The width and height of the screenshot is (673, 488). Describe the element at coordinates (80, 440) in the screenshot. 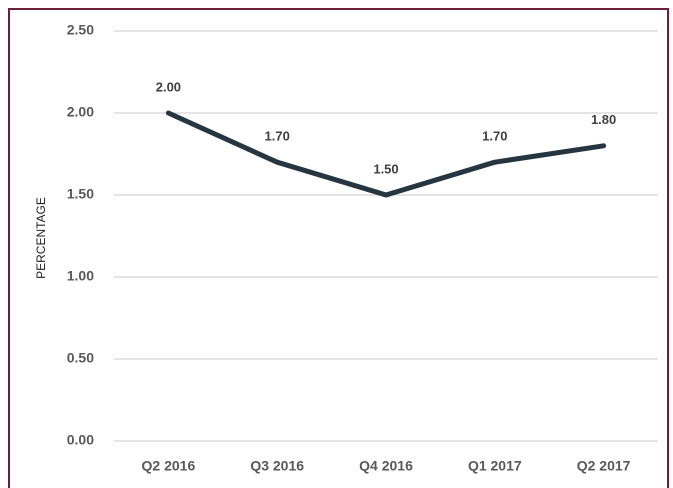

I see `y-tick-label: 0.00` at that location.